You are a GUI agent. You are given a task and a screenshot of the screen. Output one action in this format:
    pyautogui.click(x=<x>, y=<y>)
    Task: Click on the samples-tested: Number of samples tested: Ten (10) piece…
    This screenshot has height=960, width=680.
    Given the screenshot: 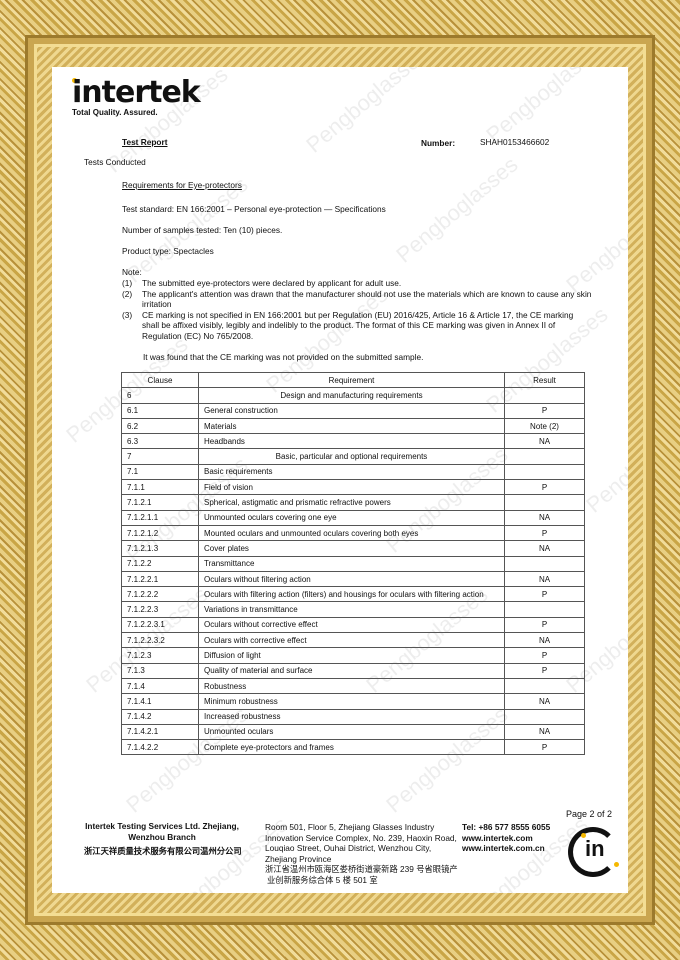 What is the action you would take?
    pyautogui.click(x=202, y=230)
    